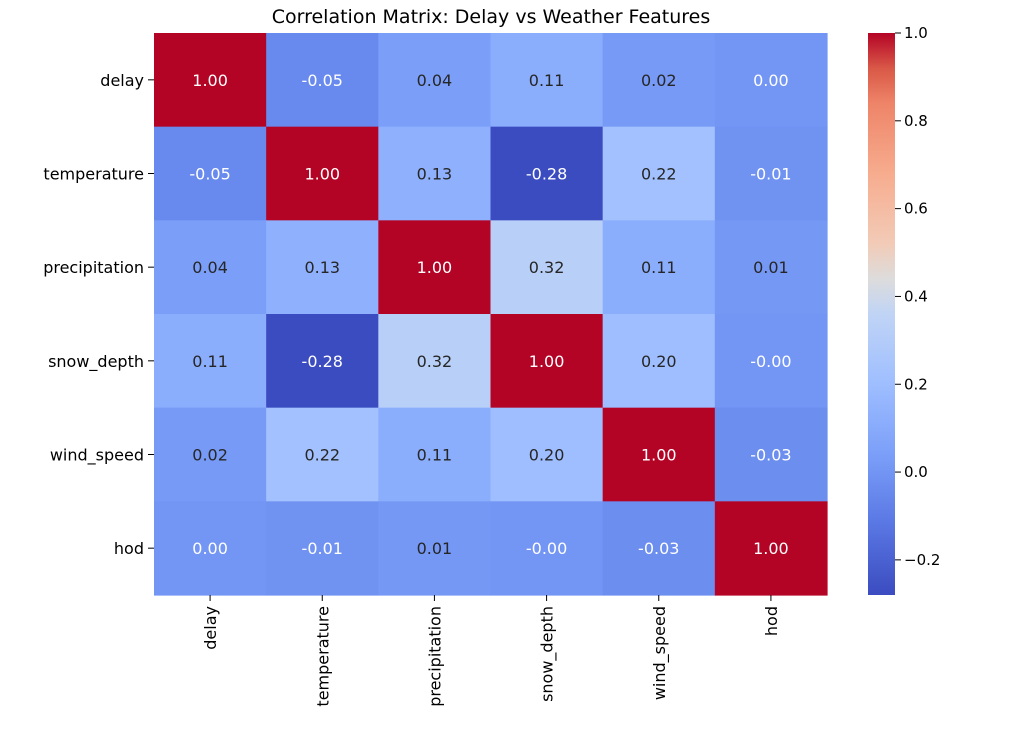 The height and width of the screenshot is (737, 1027). What do you see at coordinates (916, 472) in the screenshot?
I see `colorbar-tick-label: 0.0` at bounding box center [916, 472].